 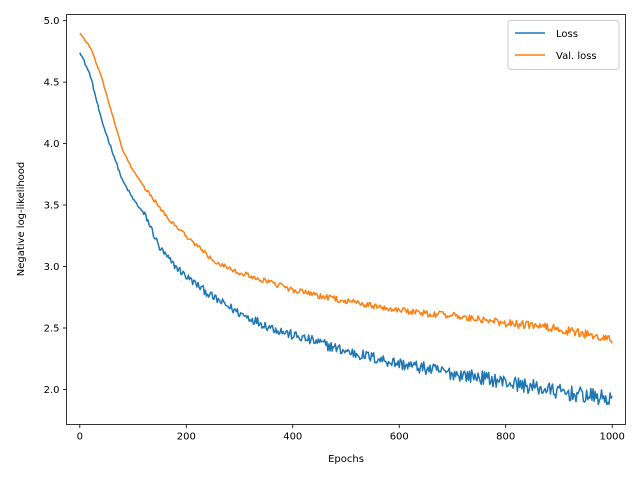 What do you see at coordinates (52, 21) in the screenshot?
I see `y-tick-label: 5.0` at bounding box center [52, 21].